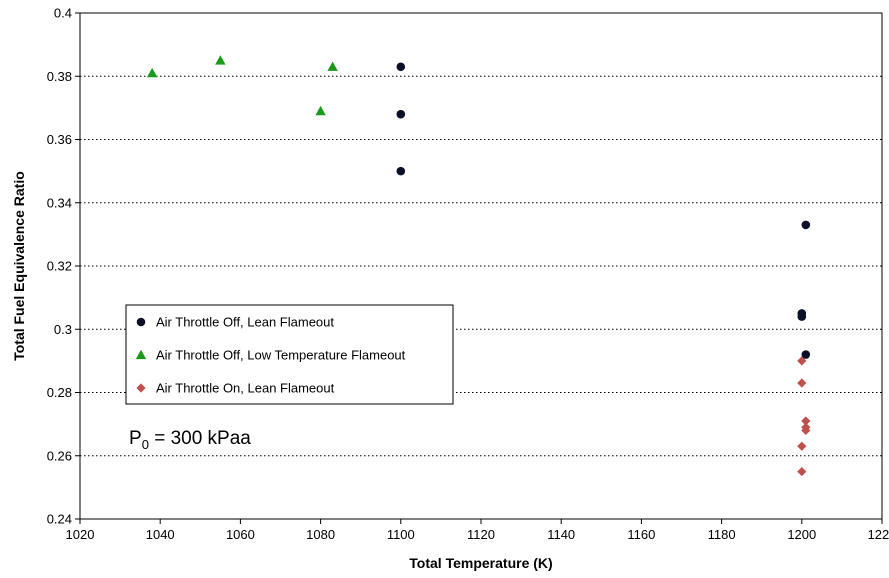 This screenshot has height=578, width=889. I want to click on x-axis-title: Total Temperature (K), so click(480, 563).